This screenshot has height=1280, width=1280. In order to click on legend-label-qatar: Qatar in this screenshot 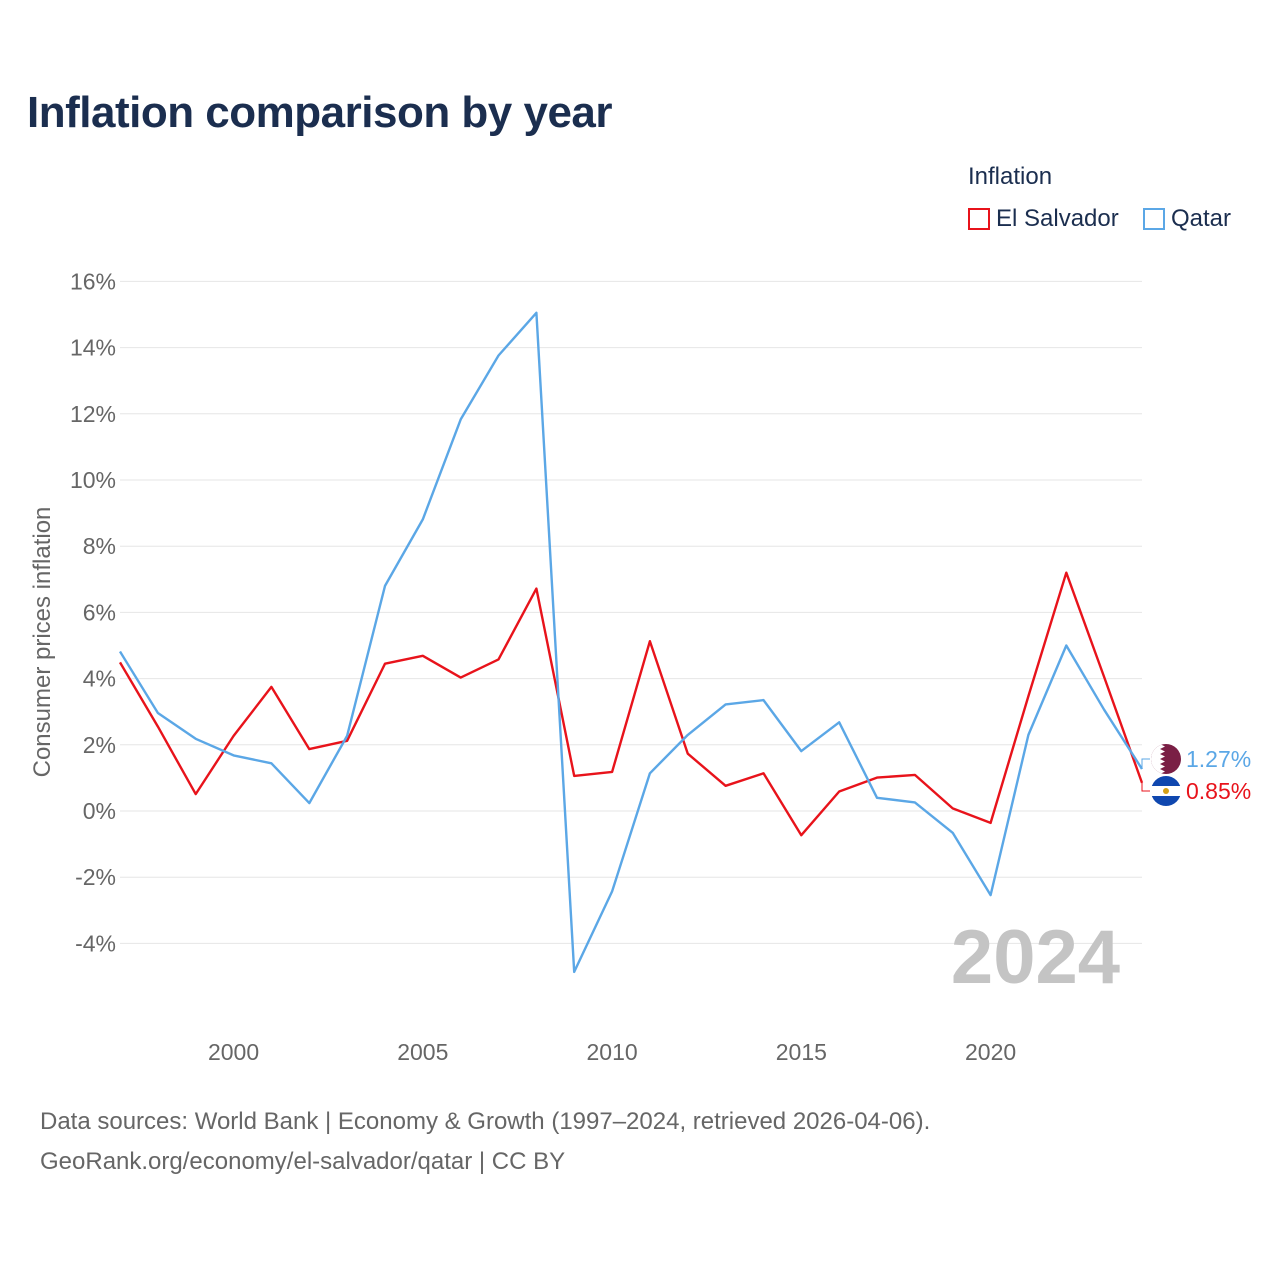, I will do `click(1201, 218)`.